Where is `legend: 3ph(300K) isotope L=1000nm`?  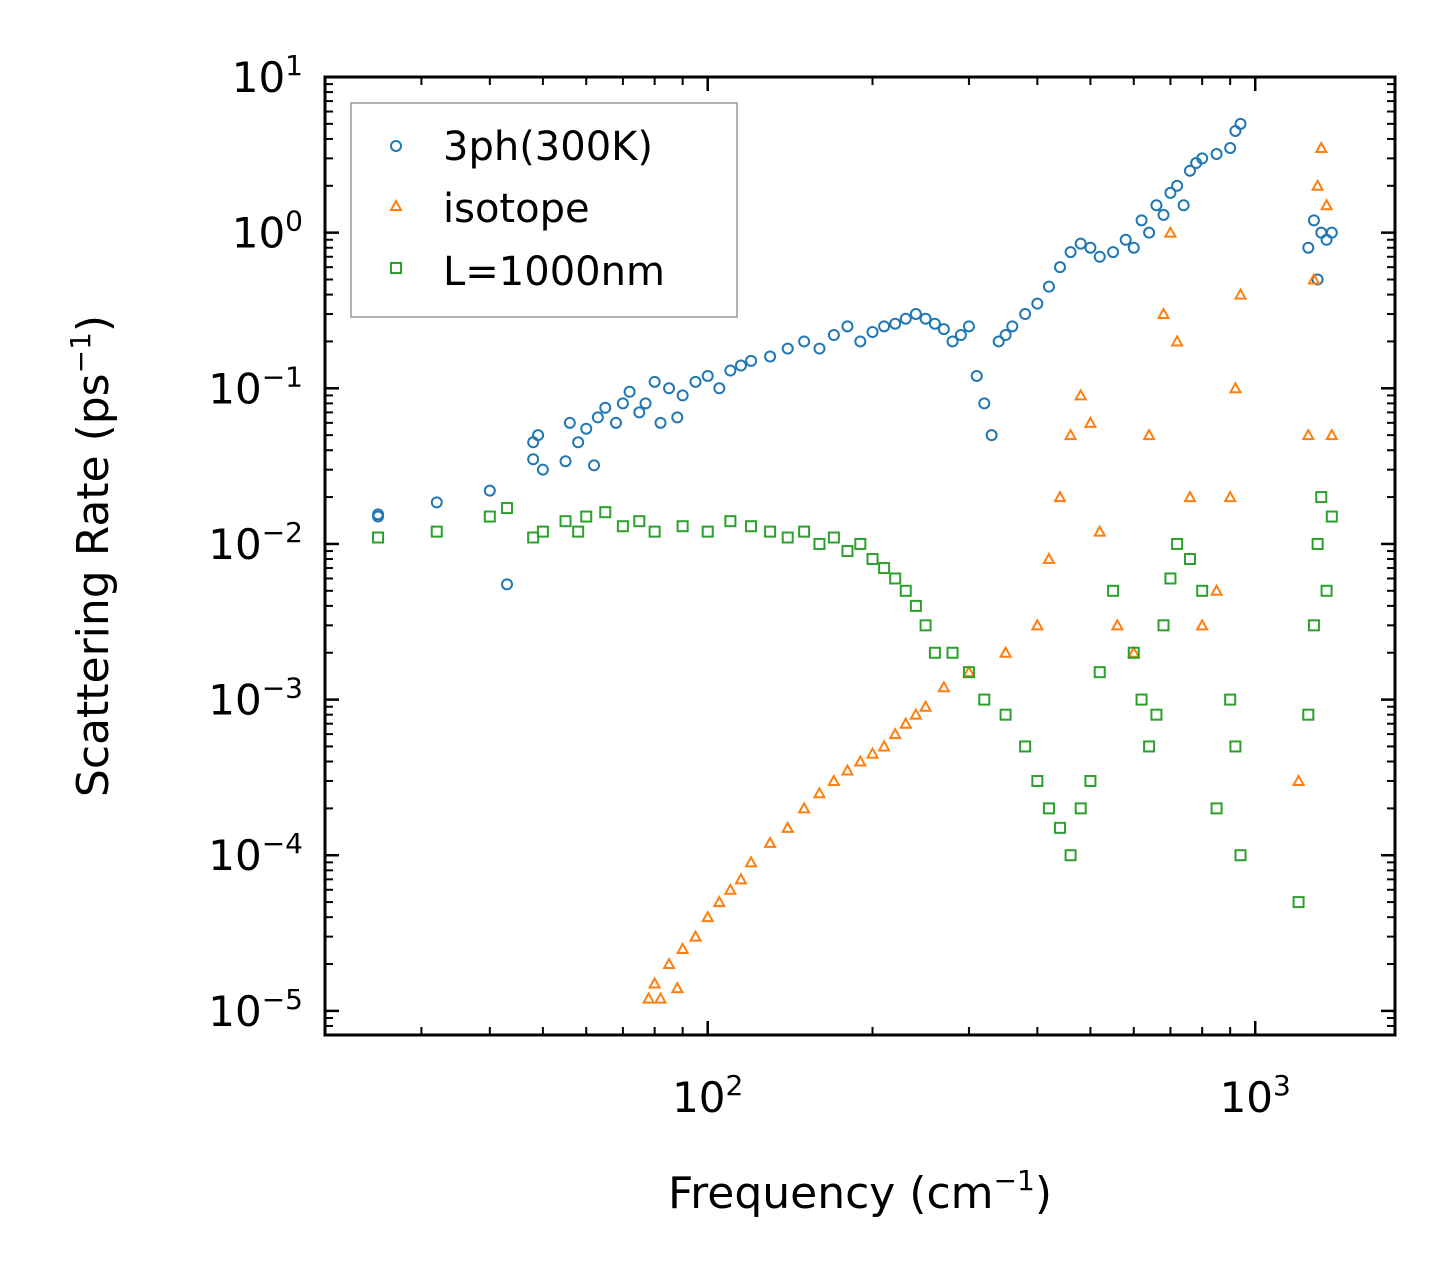 legend: 3ph(300K) isotope L=1000nm is located at coordinates (544, 210).